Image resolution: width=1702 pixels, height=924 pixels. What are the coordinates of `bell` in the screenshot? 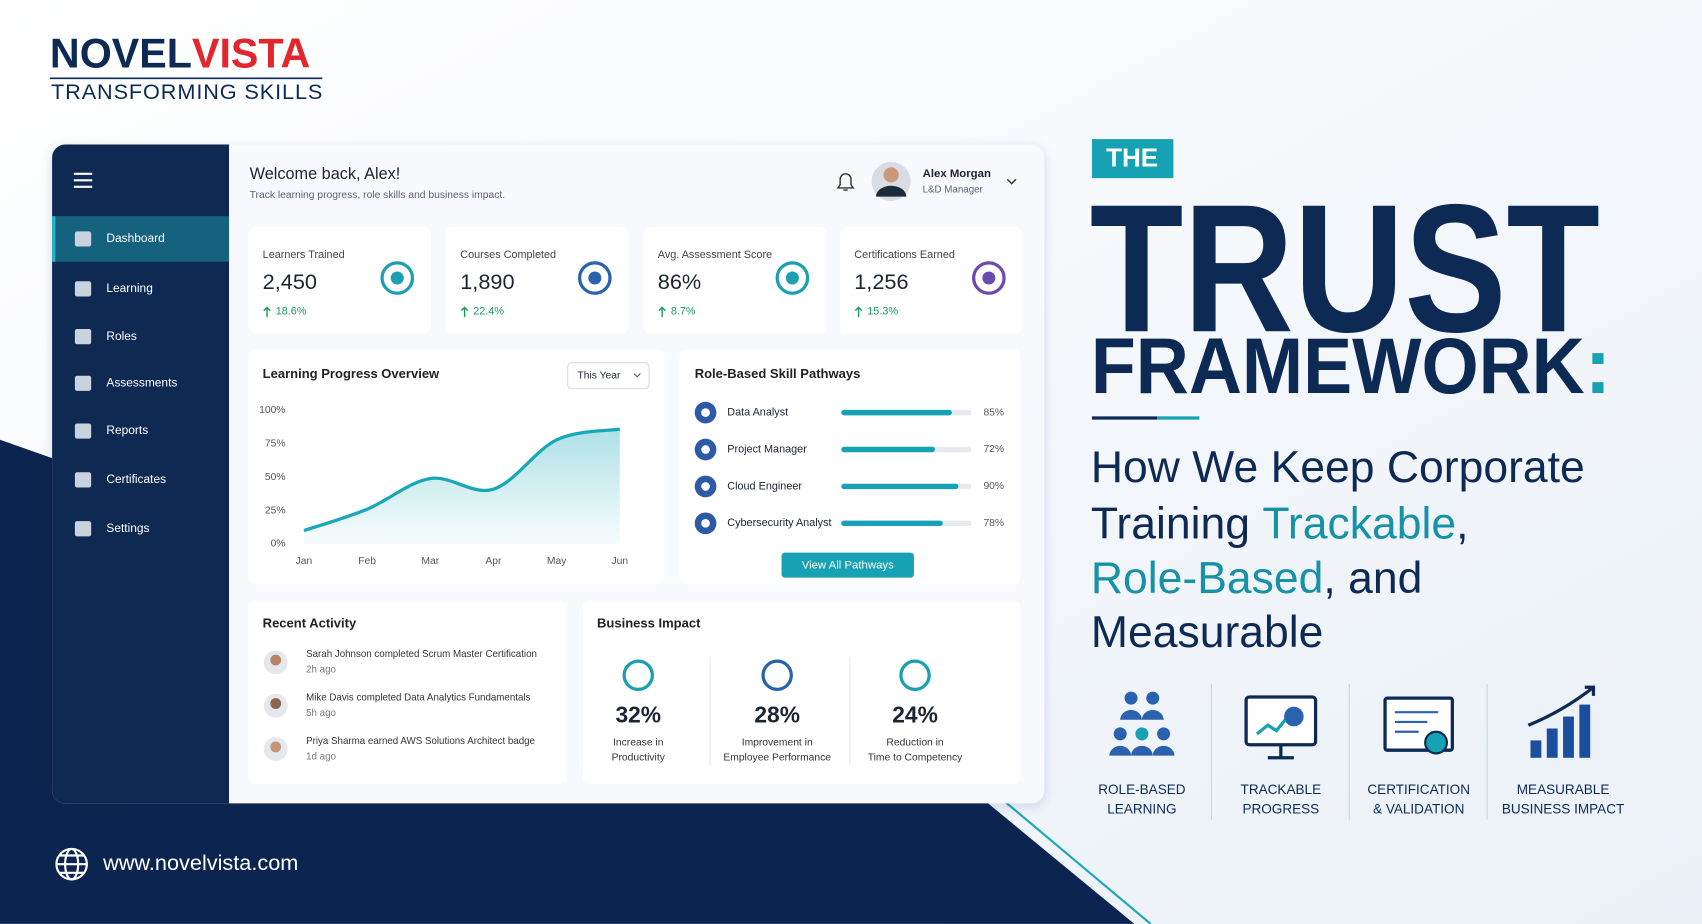 It's located at (845, 182).